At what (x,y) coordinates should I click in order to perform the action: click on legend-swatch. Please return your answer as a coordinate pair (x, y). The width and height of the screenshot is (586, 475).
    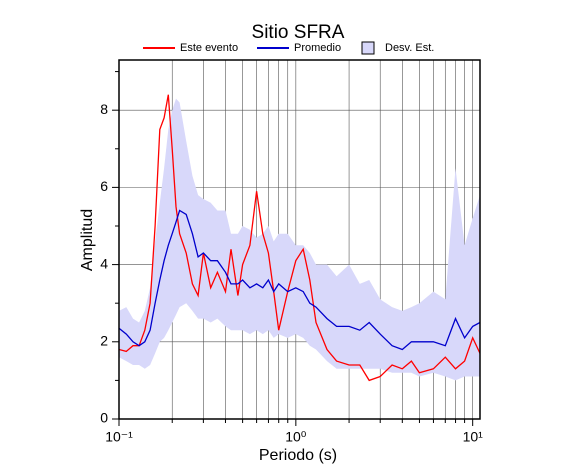
    Looking at the image, I should click on (368, 48).